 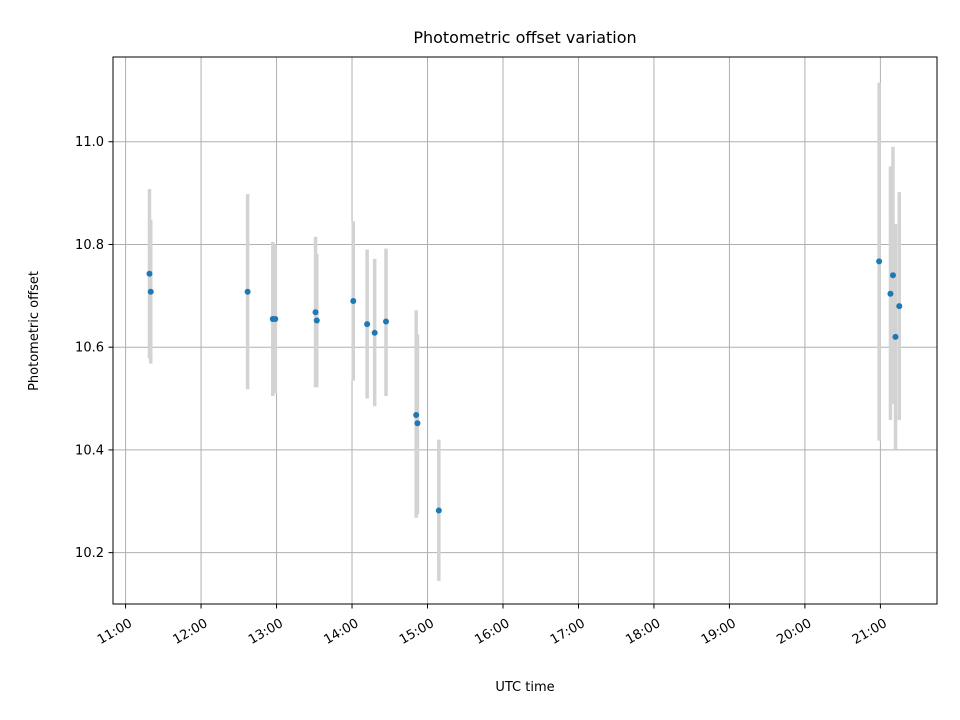 I want to click on y-tick-label: 10.4, so click(x=89, y=450).